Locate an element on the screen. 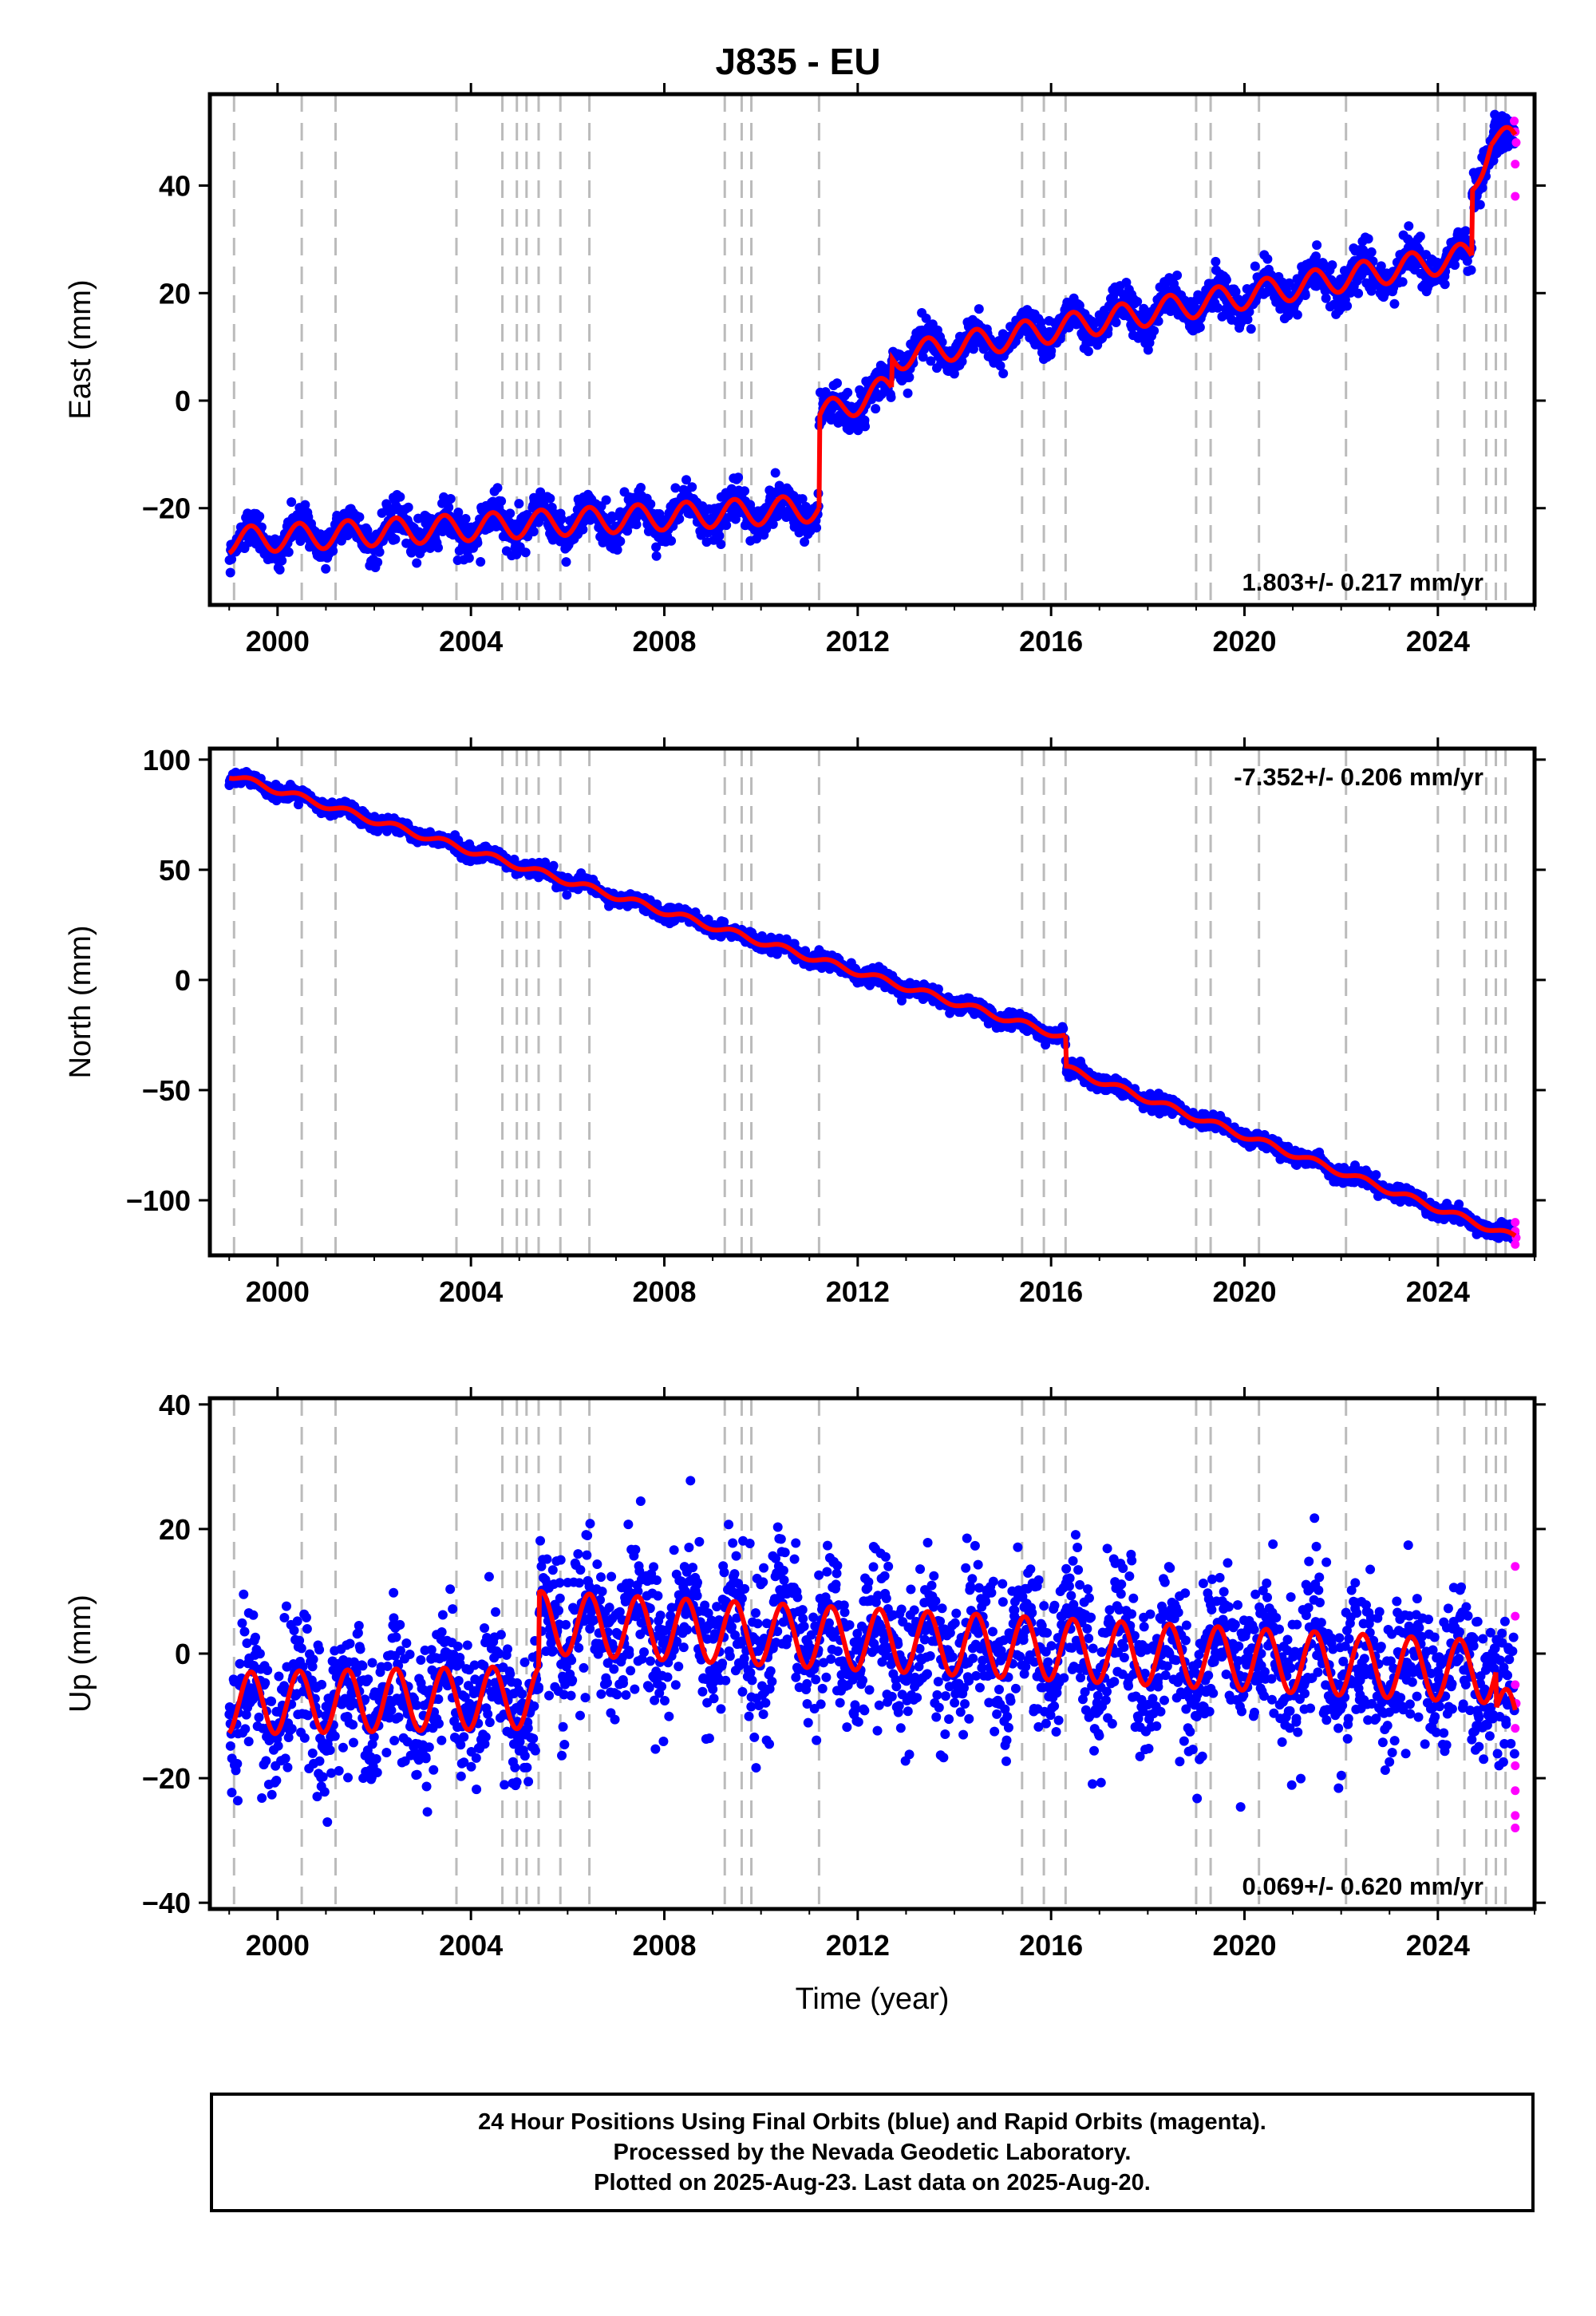 This screenshot has height=2316, width=1596. x-tick-label: 2004 is located at coordinates (471, 641).